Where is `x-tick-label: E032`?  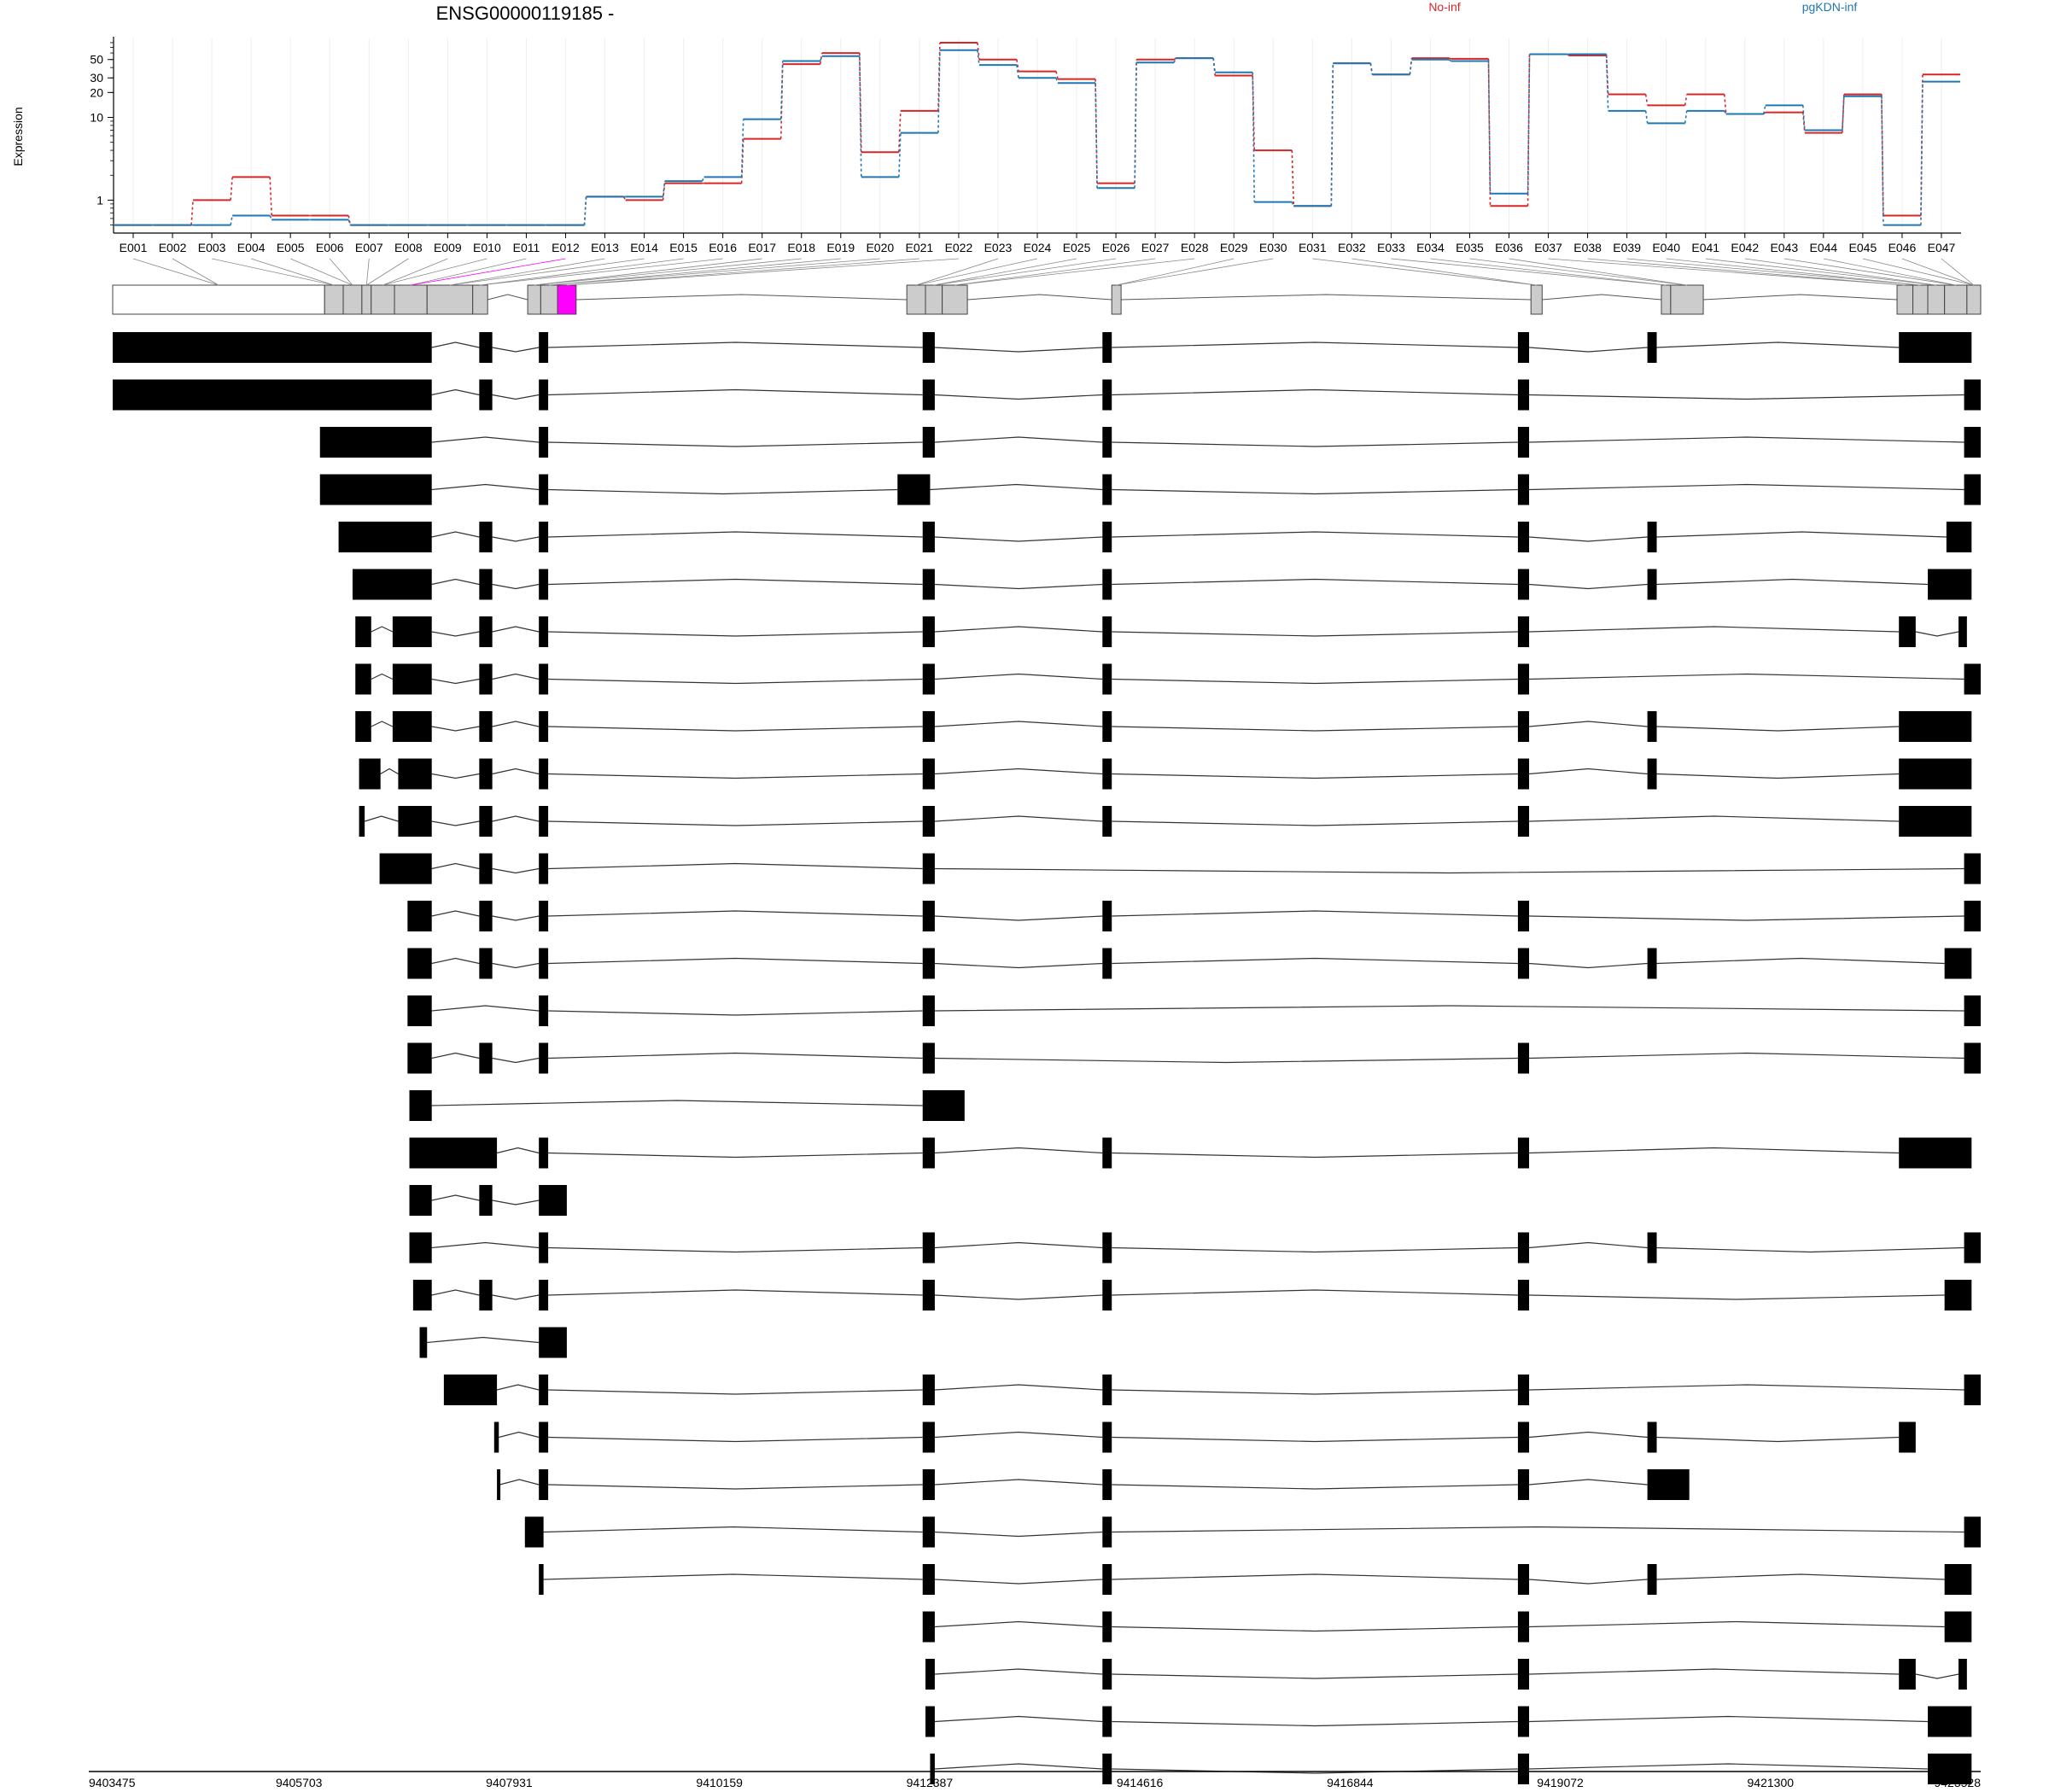 x-tick-label: E032 is located at coordinates (1352, 247).